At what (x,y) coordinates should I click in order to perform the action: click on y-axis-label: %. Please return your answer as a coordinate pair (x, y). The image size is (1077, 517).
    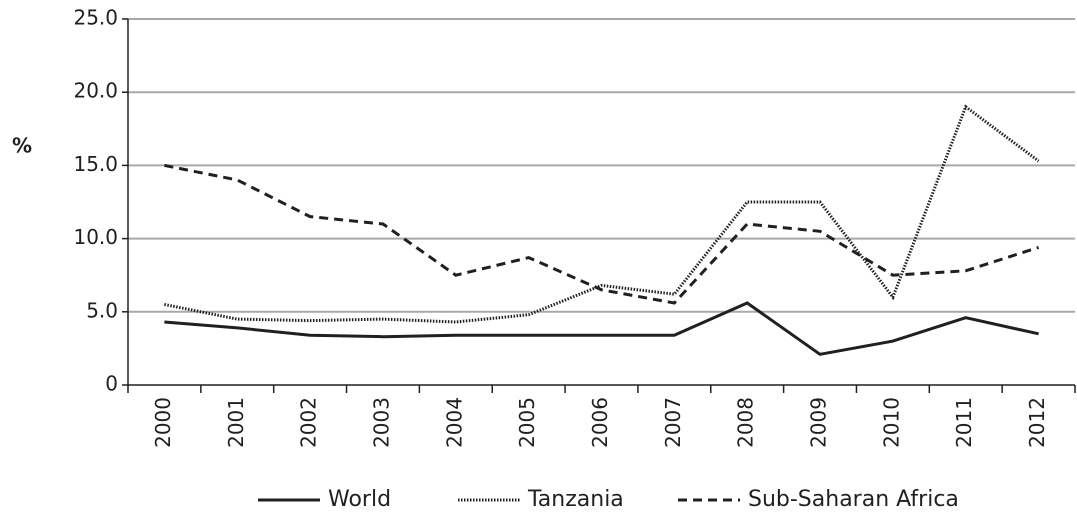
    Looking at the image, I should click on (22, 146).